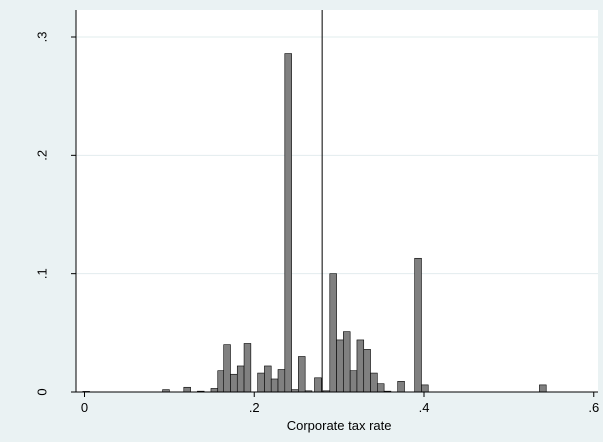  Describe the element at coordinates (42, 391) in the screenshot. I see `y-tick-label-0: 0` at that location.